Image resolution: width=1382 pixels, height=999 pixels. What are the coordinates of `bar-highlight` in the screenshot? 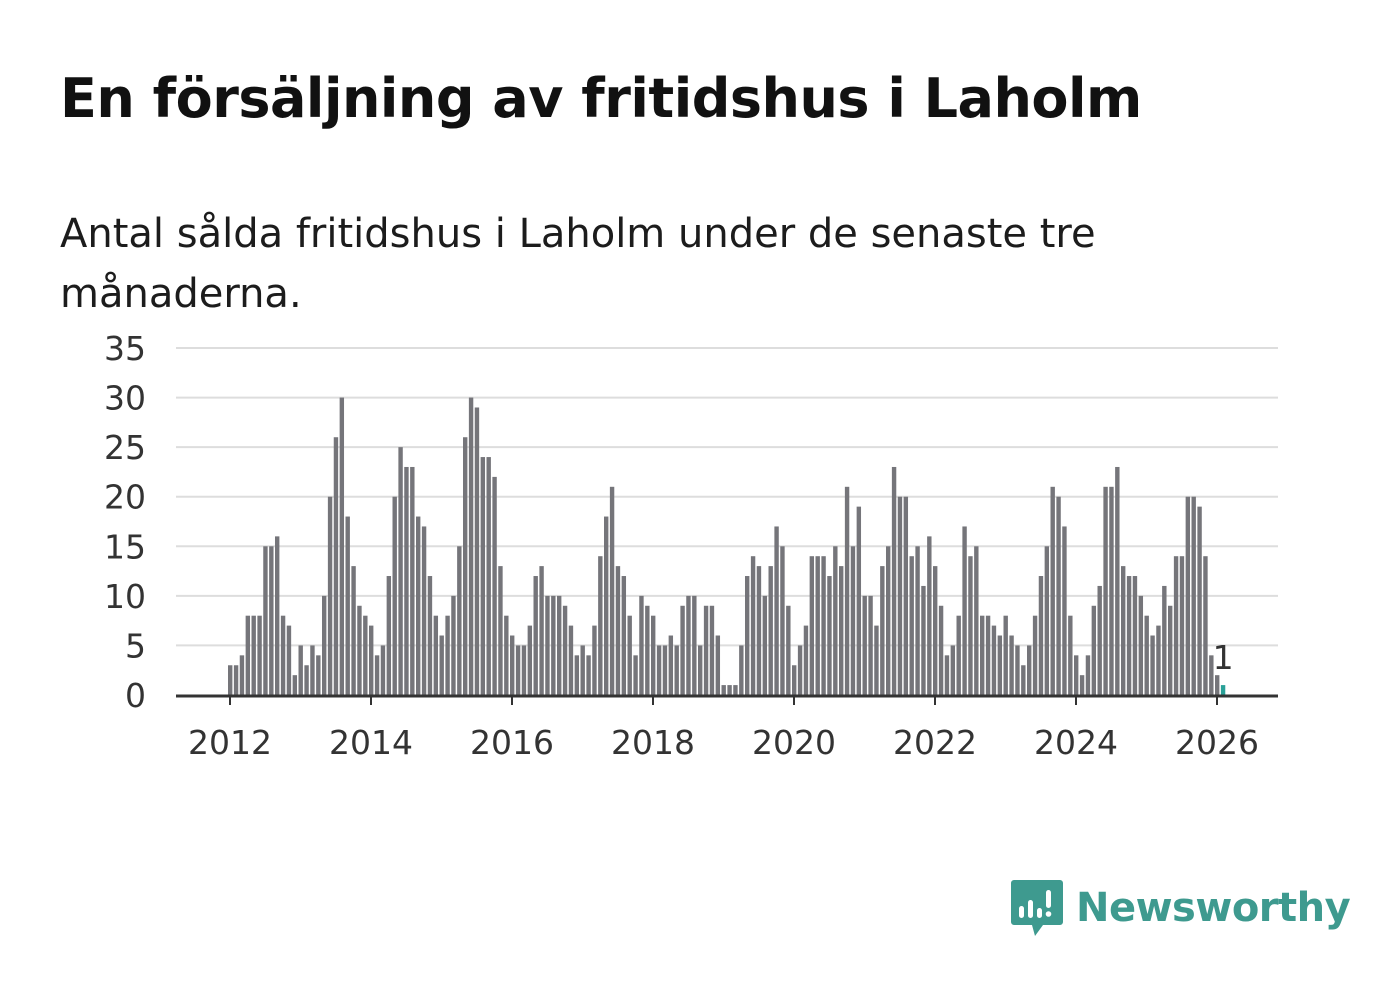 It's located at (1223, 690).